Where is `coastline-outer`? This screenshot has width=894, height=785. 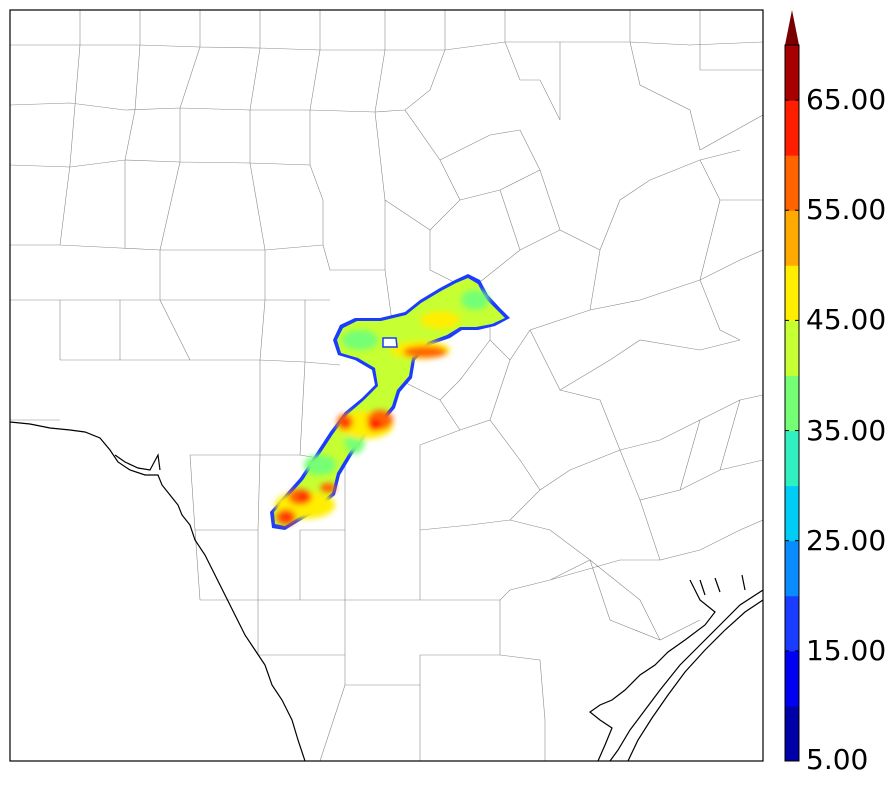
coastline-outer is located at coordinates (686, 675).